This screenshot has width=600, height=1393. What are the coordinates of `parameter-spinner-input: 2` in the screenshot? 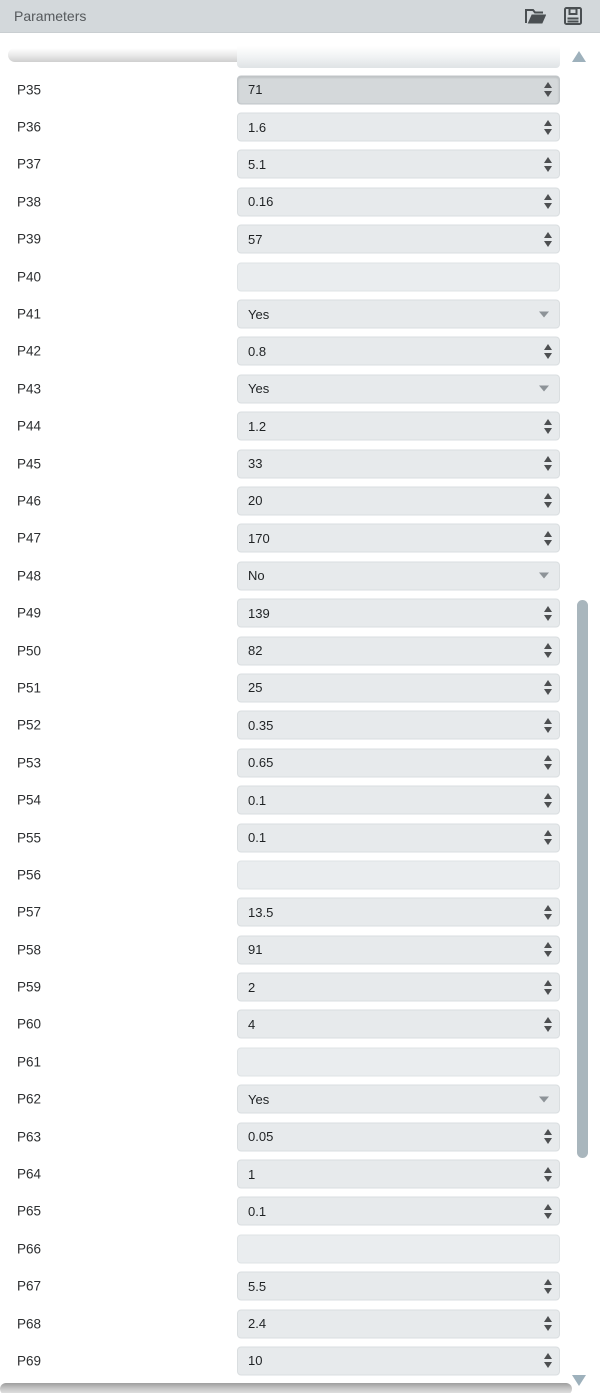 It's located at (398, 987).